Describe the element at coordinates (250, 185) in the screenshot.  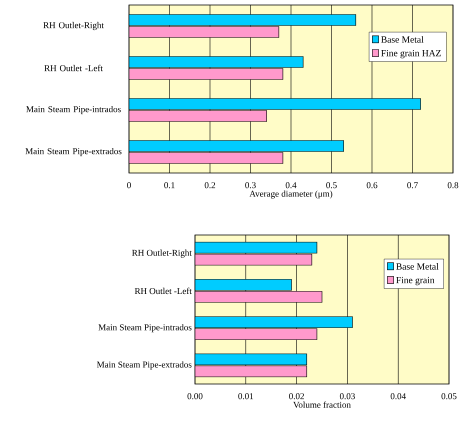
I see `x-tick-label: 0.3` at that location.